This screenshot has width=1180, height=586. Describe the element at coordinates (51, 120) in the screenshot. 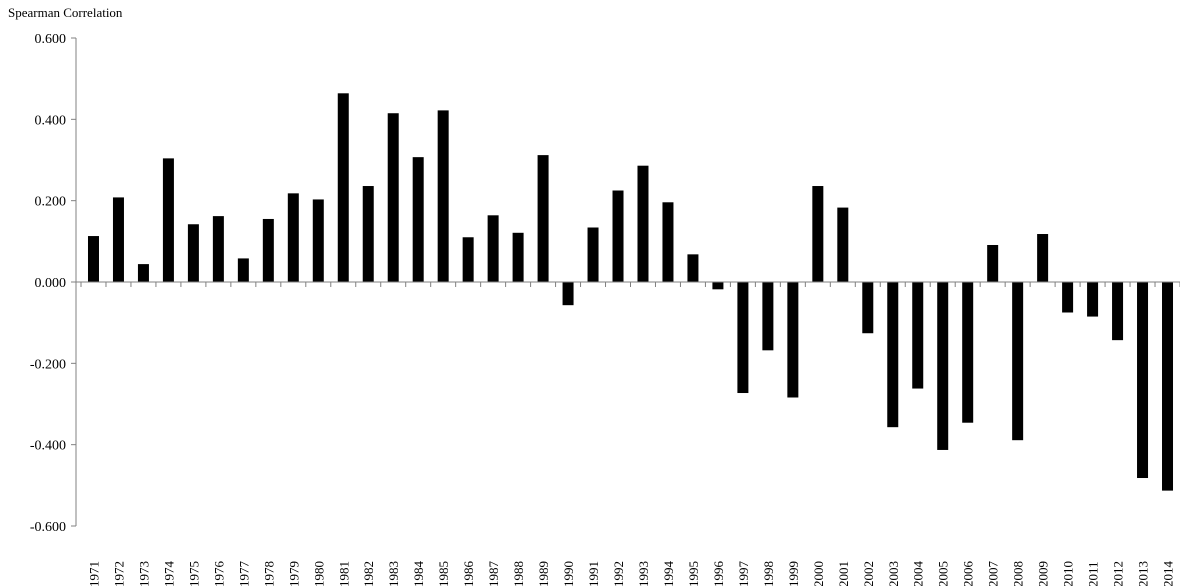

I see `y-tick-label: 0.400` at that location.